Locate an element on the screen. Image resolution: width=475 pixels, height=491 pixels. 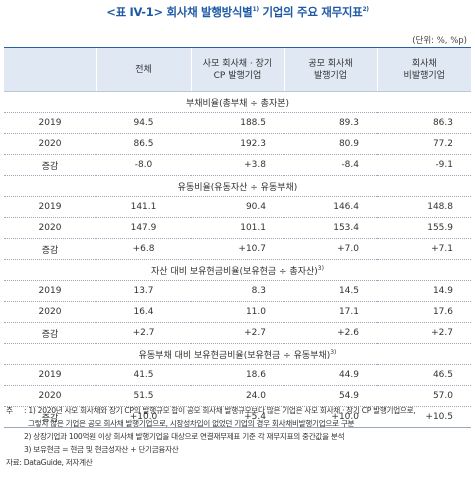
table-cell: 147.9 is located at coordinates (143, 228).